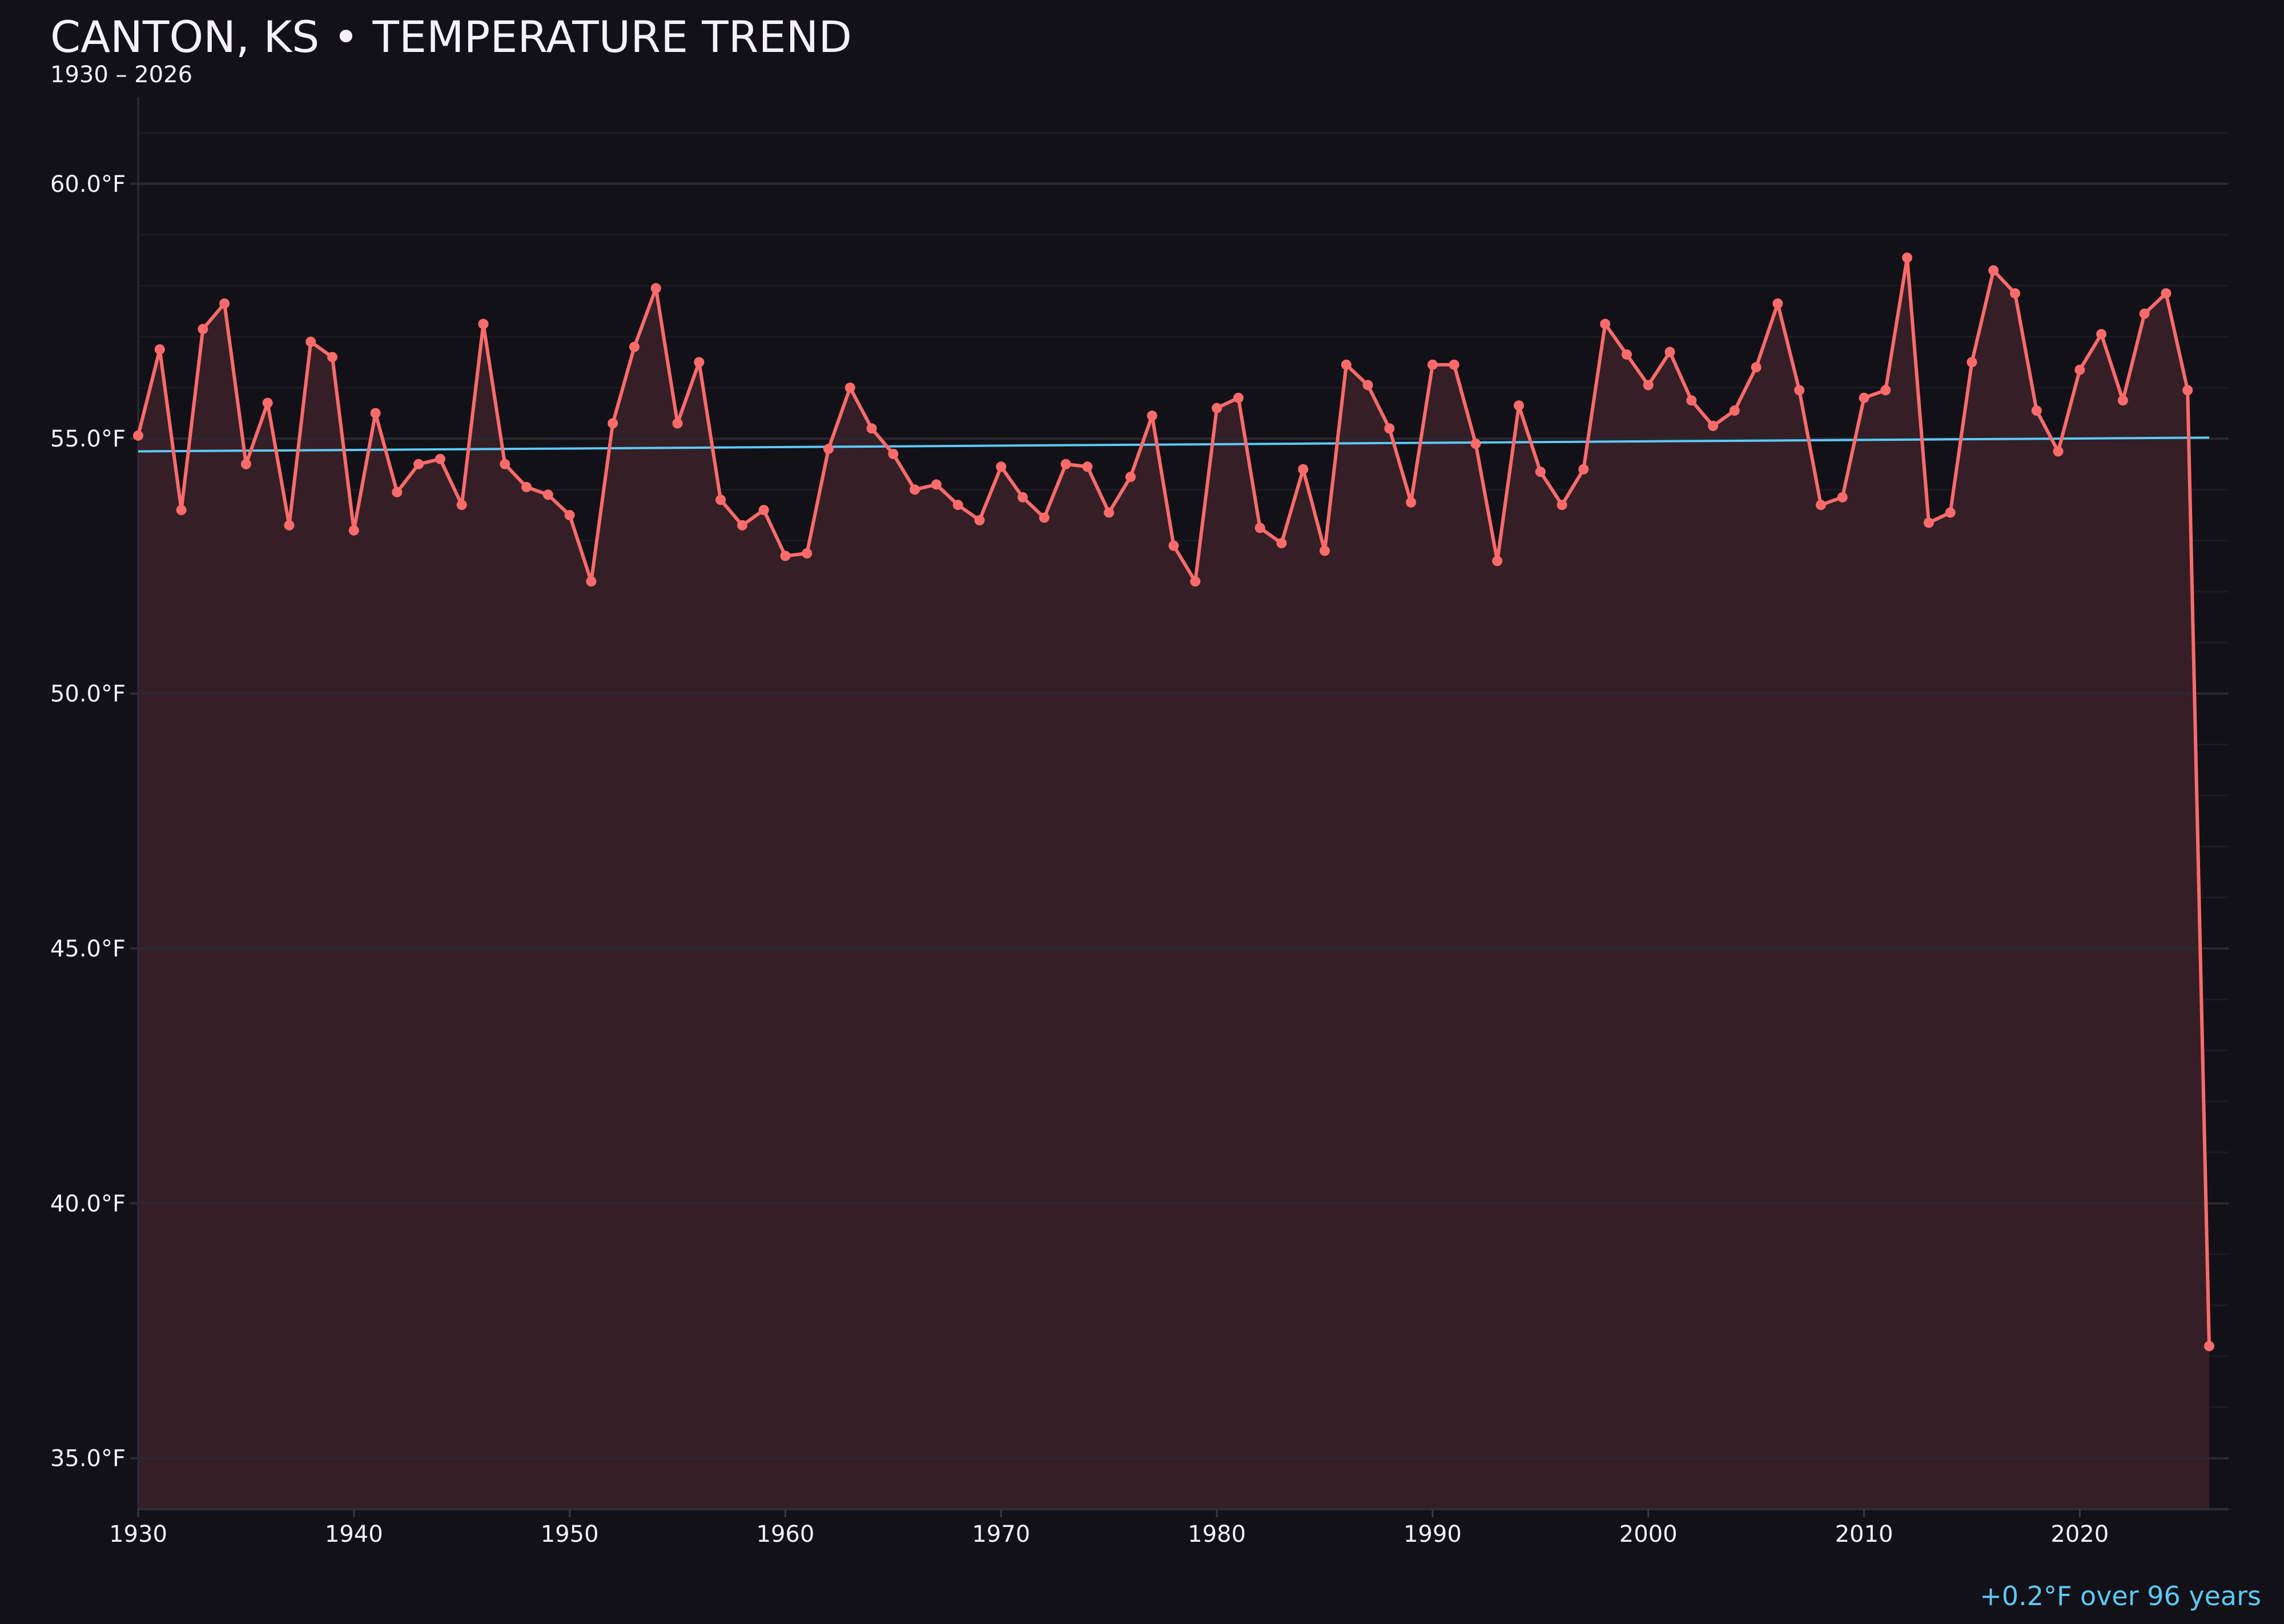  What do you see at coordinates (121, 75) in the screenshot?
I see `chart-subtitle: 1930 – 2026` at bounding box center [121, 75].